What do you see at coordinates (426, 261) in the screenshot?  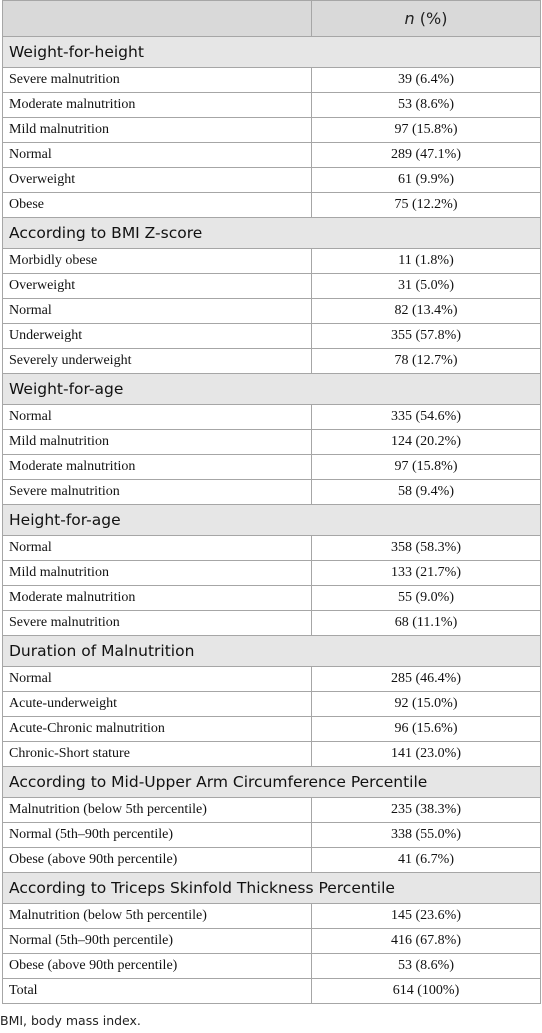 I see `row-value: 11 (1.8%)` at bounding box center [426, 261].